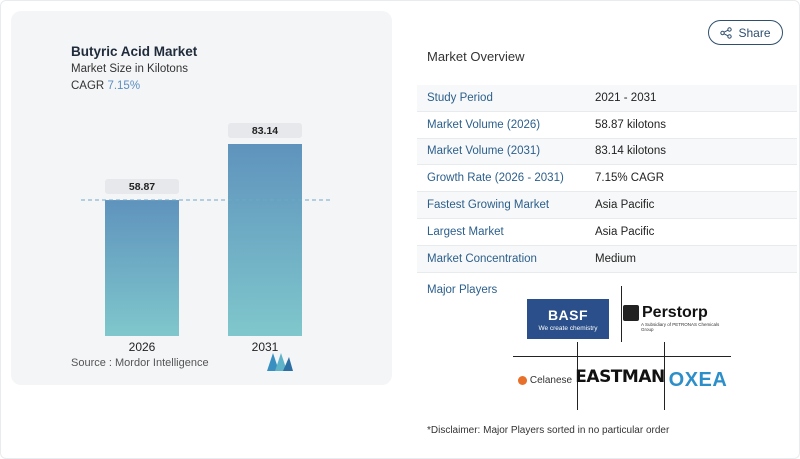  Describe the element at coordinates (568, 314) in the screenshot. I see `basf-name: BASF` at that location.